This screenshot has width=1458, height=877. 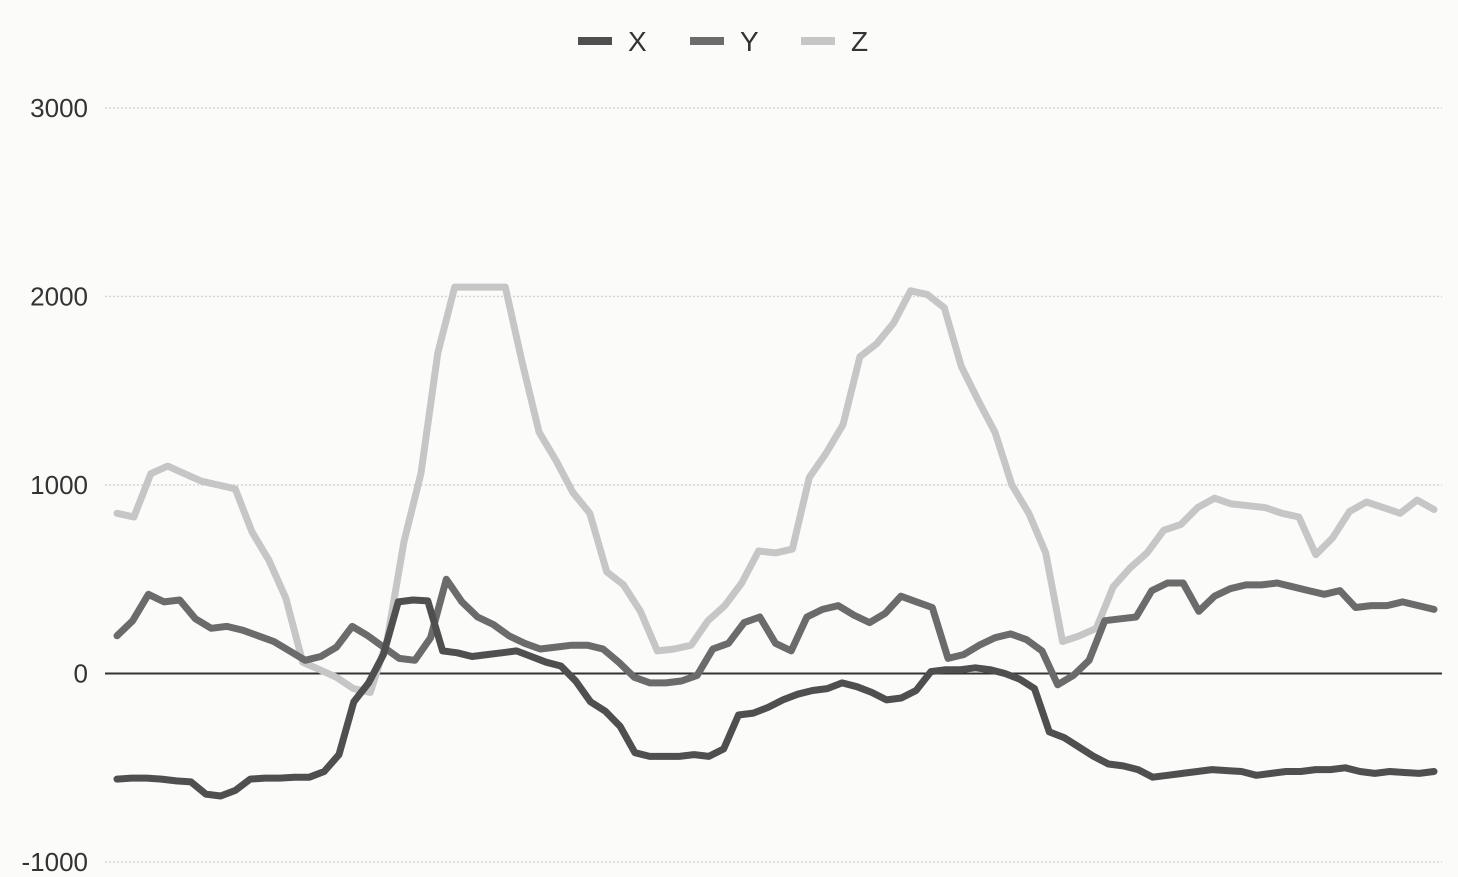 What do you see at coordinates (859, 41) in the screenshot?
I see `legend-label-z: Z` at bounding box center [859, 41].